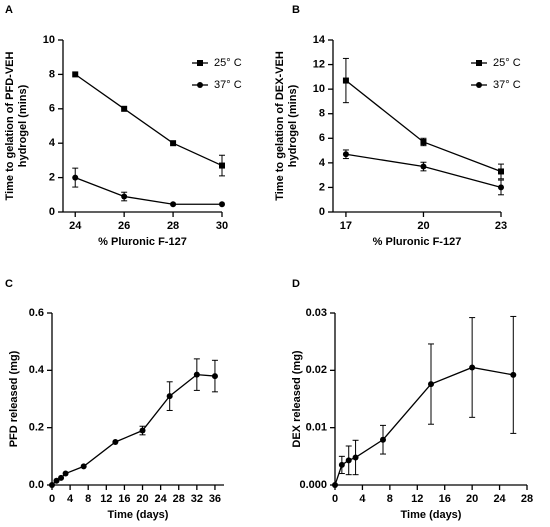  Describe the element at coordinates (346, 226) in the screenshot. I see `x-tick-label: 17` at that location.